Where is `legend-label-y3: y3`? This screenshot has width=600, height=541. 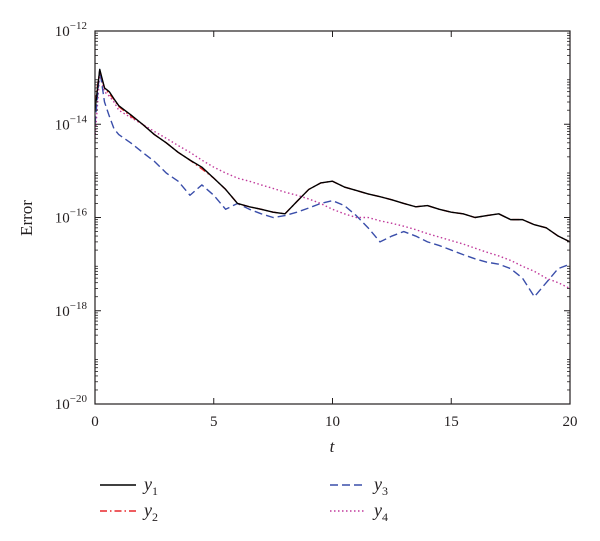 legend-label-y3: y3 is located at coordinates (380, 486).